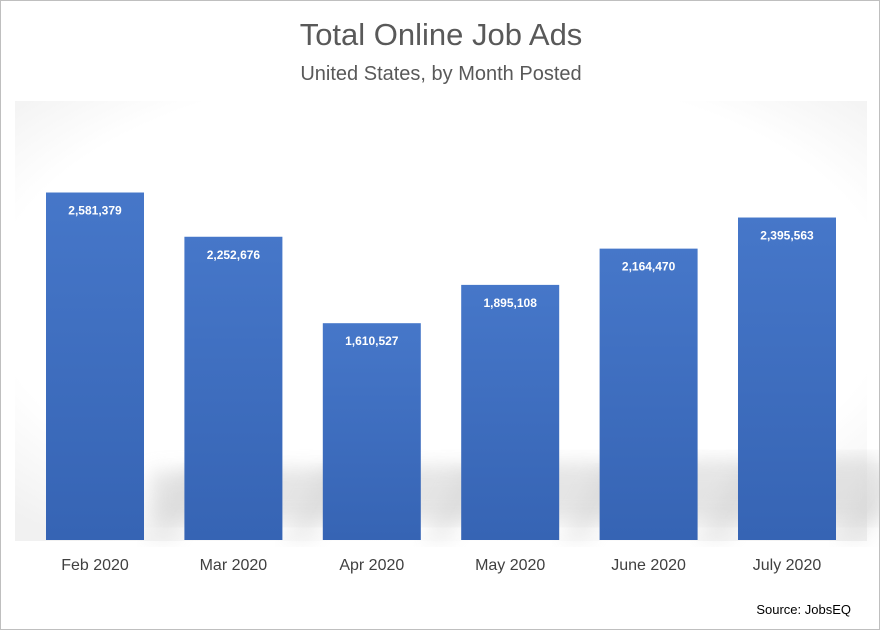 This screenshot has width=880, height=630. Describe the element at coordinates (803, 609) in the screenshot. I see `source-note: Source: JobsEQ` at that location.